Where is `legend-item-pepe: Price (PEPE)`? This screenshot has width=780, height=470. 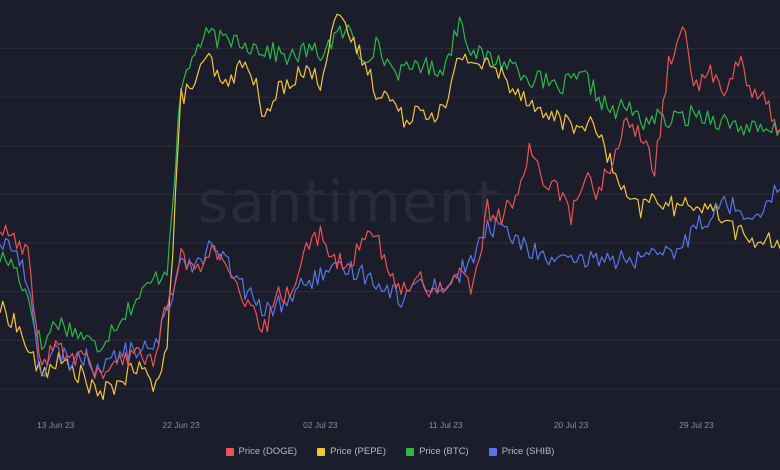 legend-item-pepe: Price (PEPE) is located at coordinates (351, 451).